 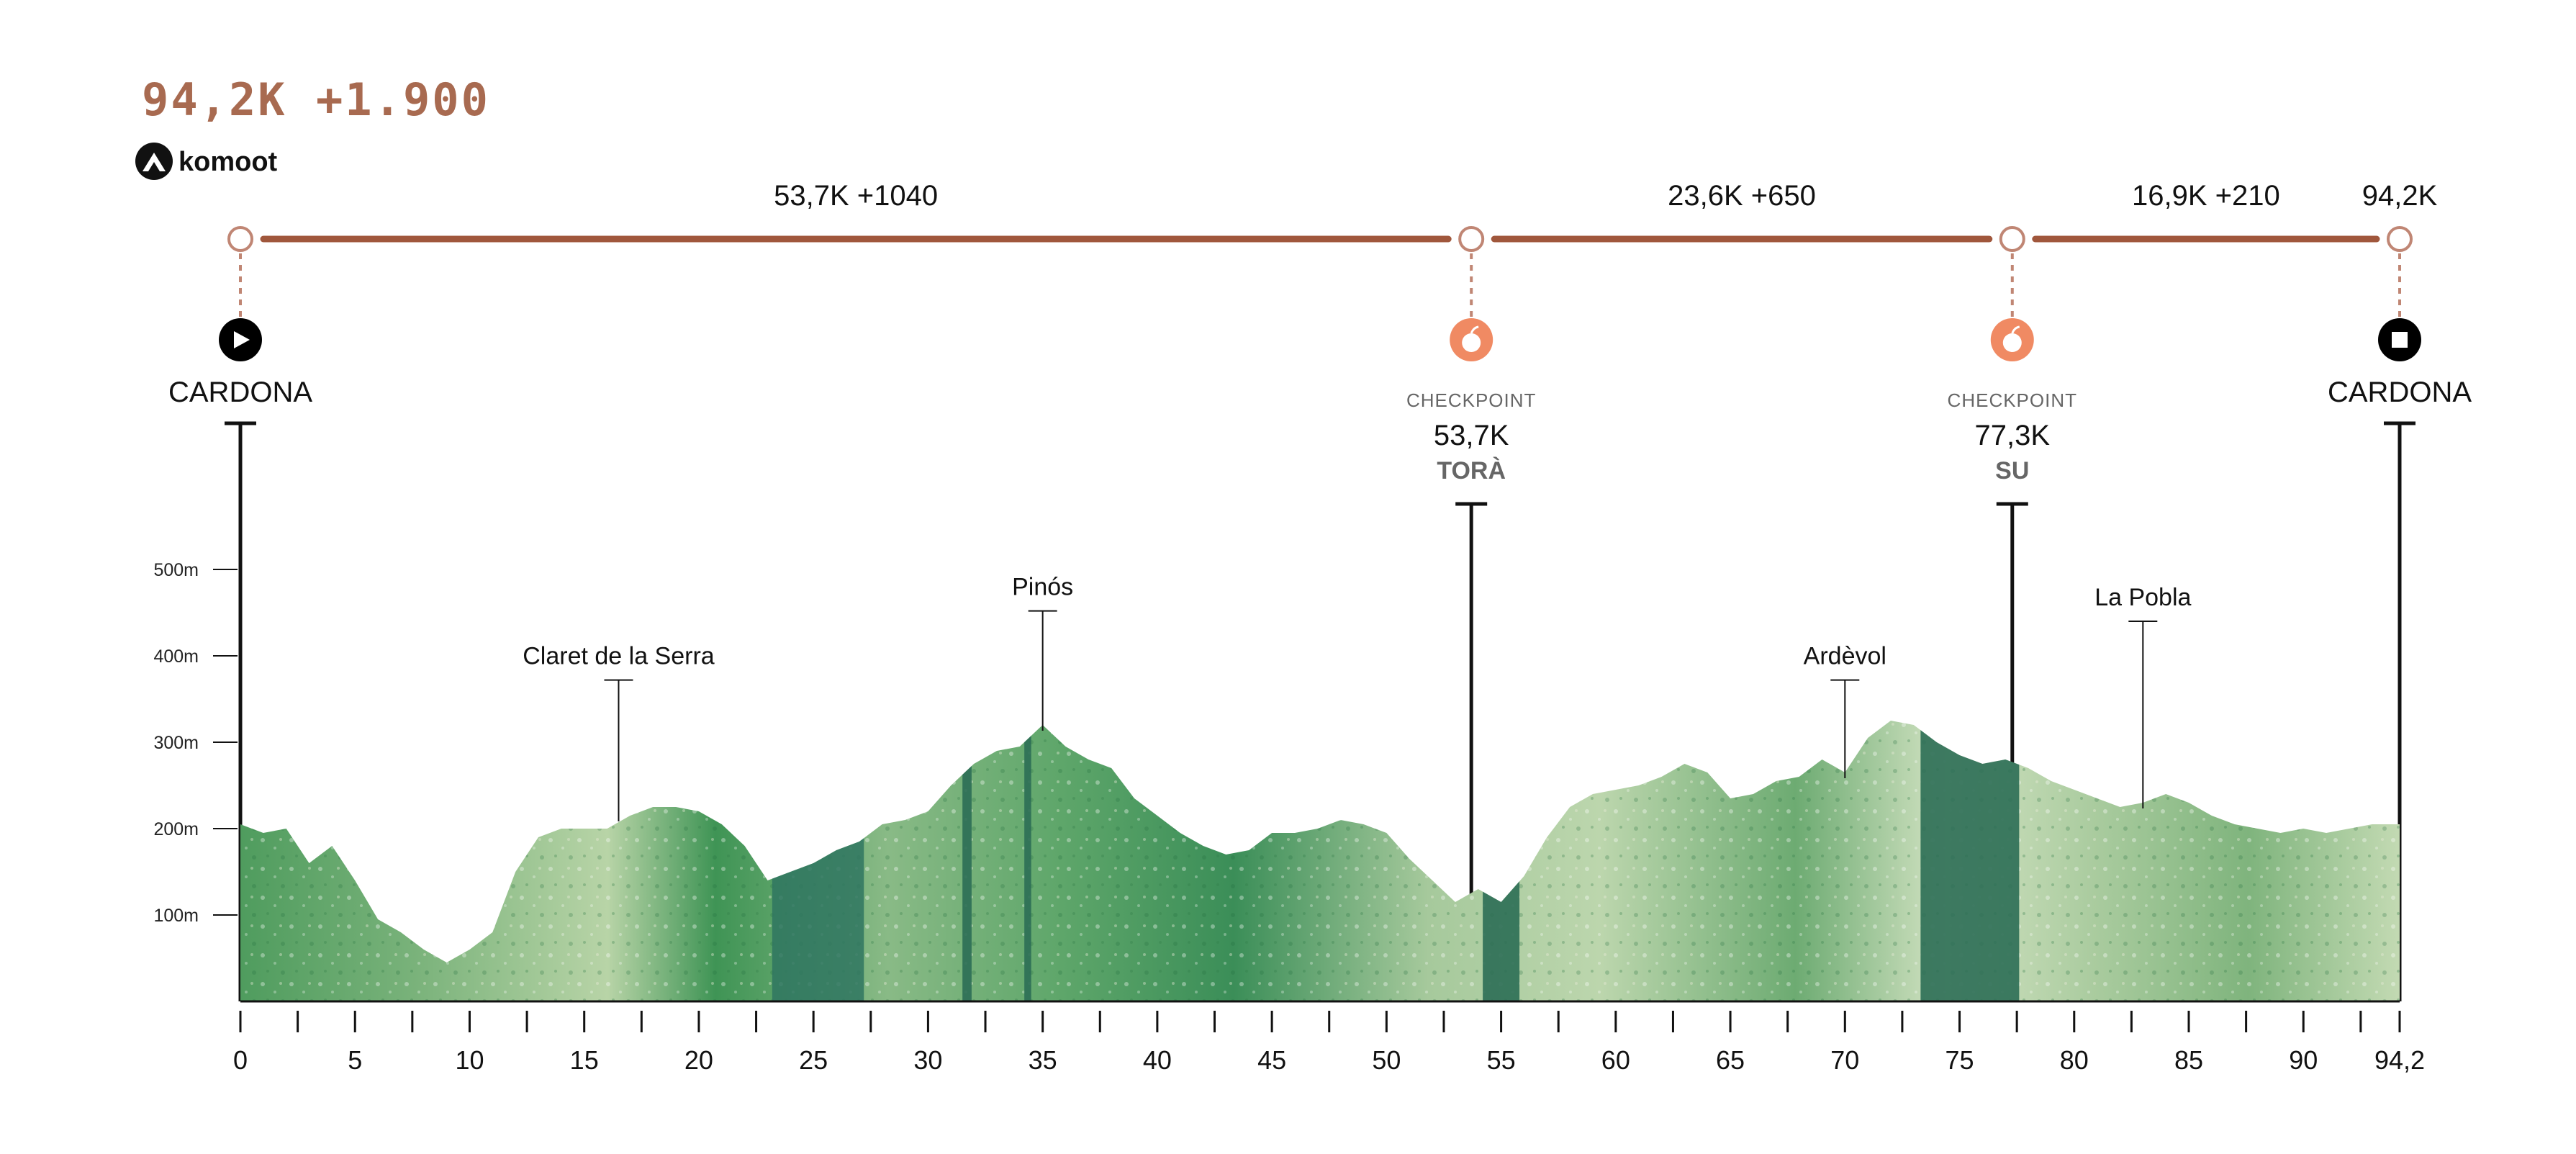 I want to click on checkpoint-distance: 77,3K, so click(x=2013, y=435).